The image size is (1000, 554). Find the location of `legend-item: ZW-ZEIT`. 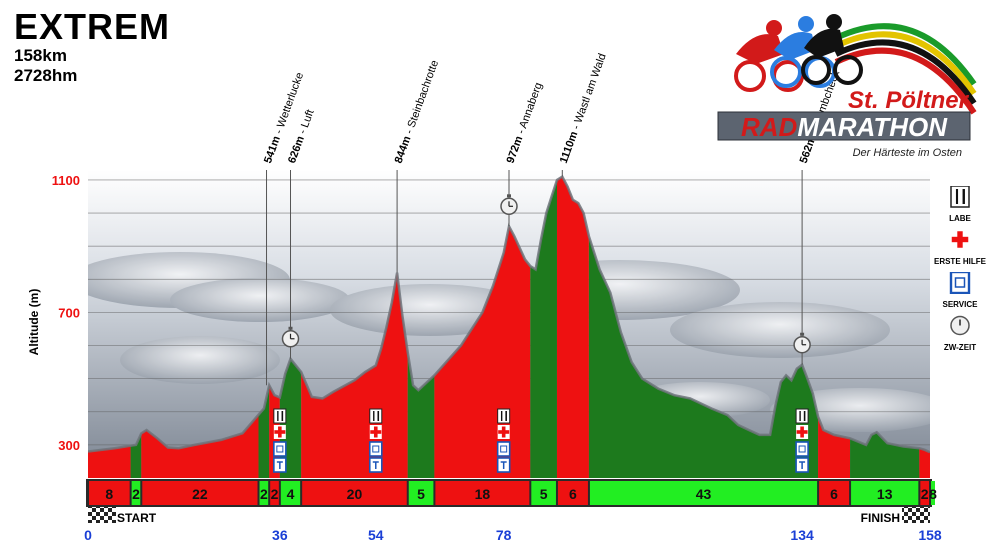

legend-item: ZW-ZEIT is located at coordinates (960, 333).